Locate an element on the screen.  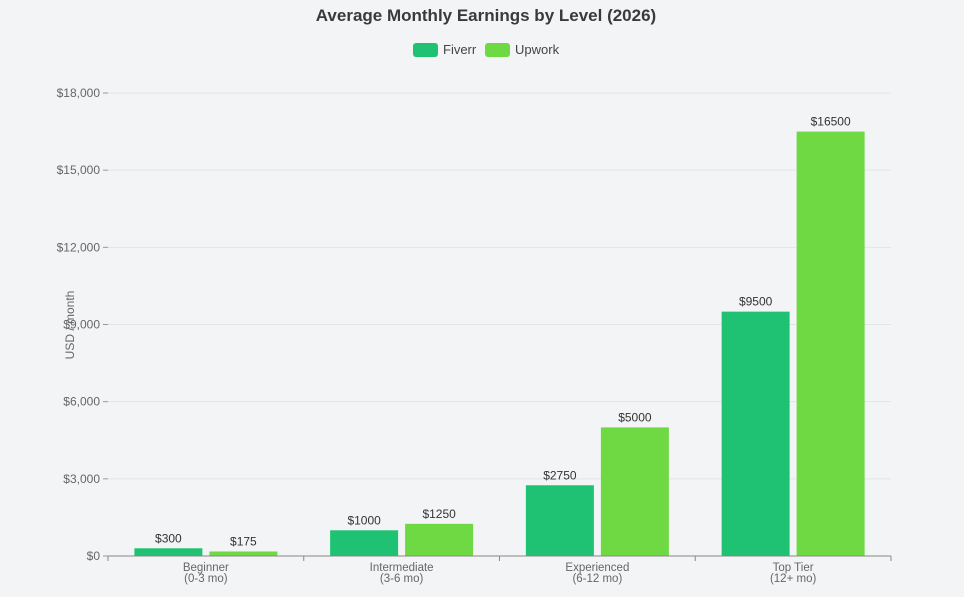
x-tick-label-line: Beginner is located at coordinates (206, 568).